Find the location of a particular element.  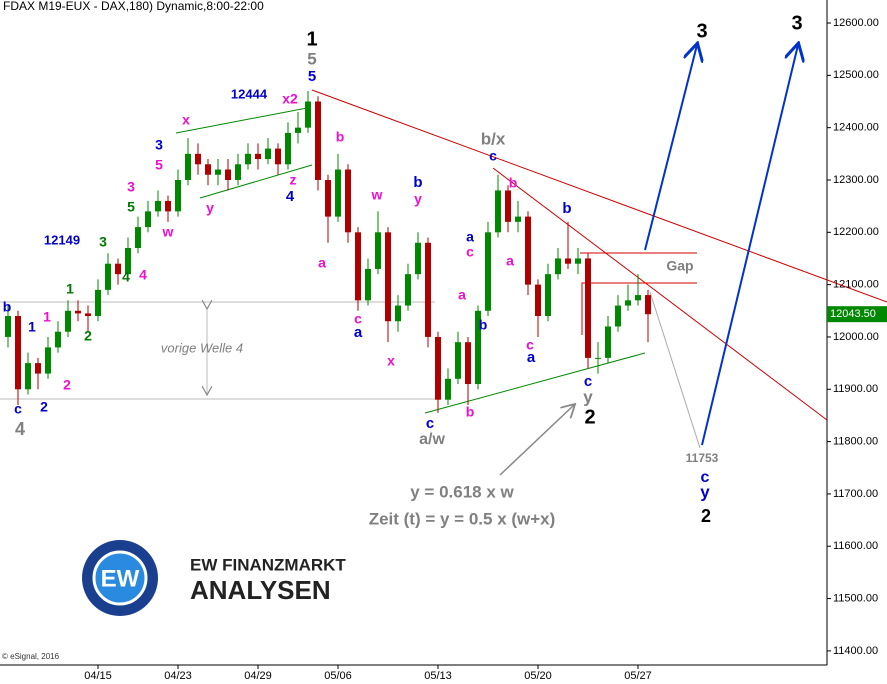

wave-label: x2 is located at coordinates (290, 99).